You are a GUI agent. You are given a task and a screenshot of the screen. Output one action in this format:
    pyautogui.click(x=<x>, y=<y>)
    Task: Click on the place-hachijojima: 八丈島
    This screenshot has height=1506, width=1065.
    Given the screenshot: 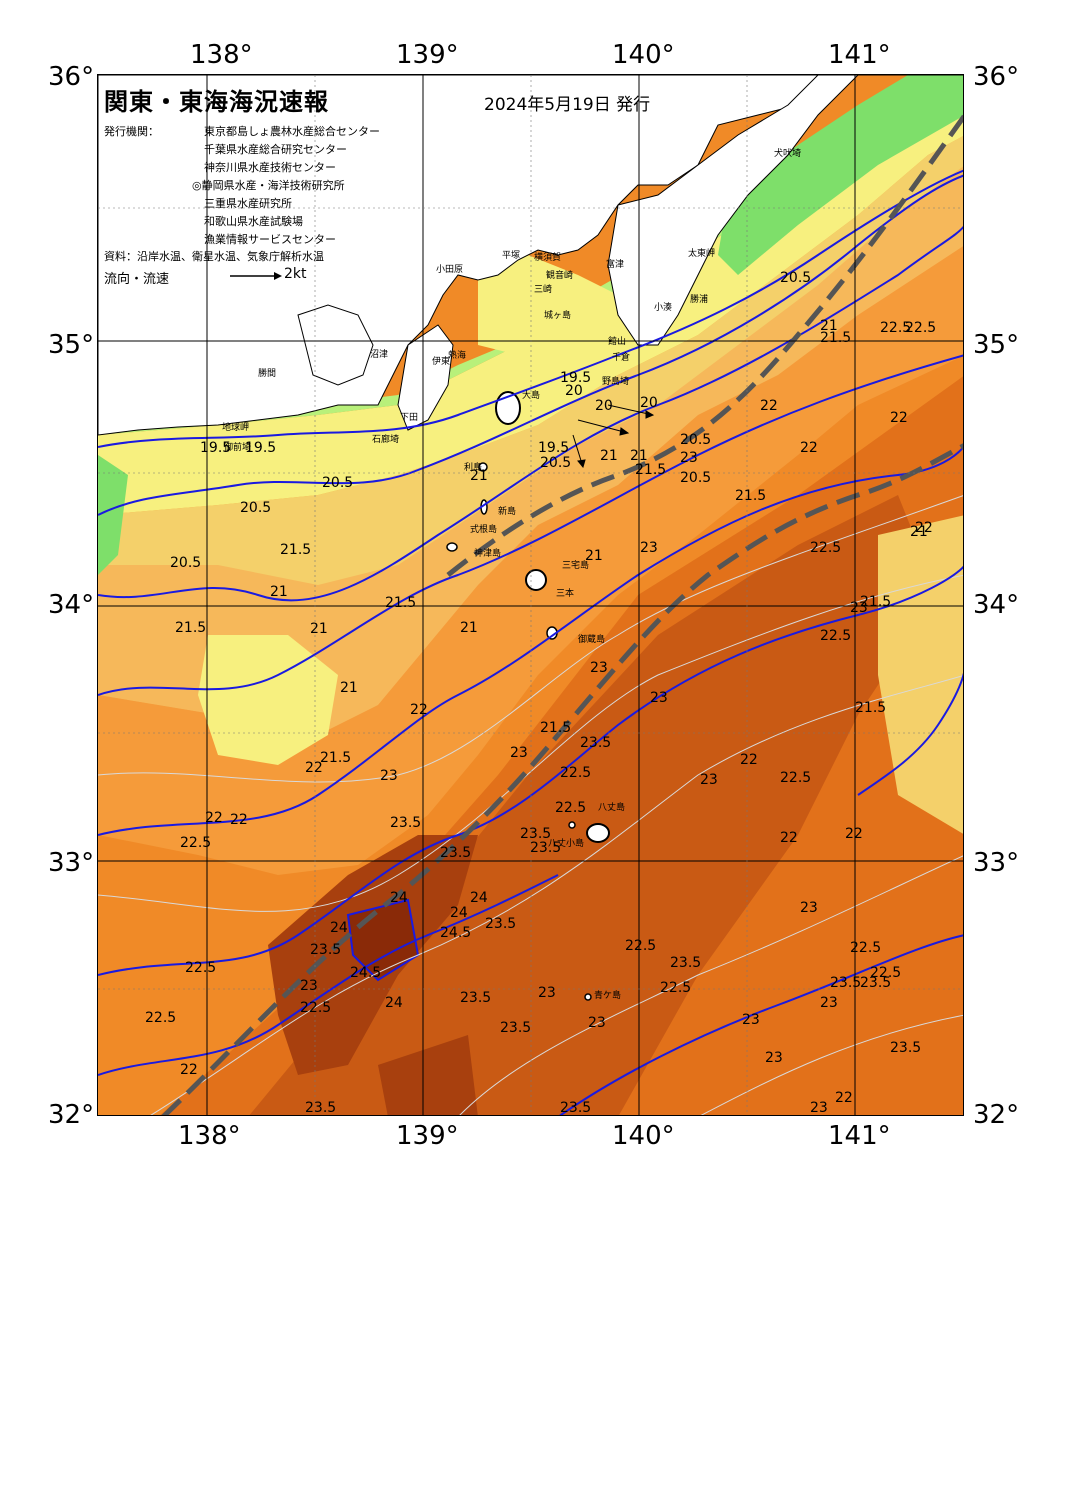 What is the action you would take?
    pyautogui.click(x=612, y=808)
    